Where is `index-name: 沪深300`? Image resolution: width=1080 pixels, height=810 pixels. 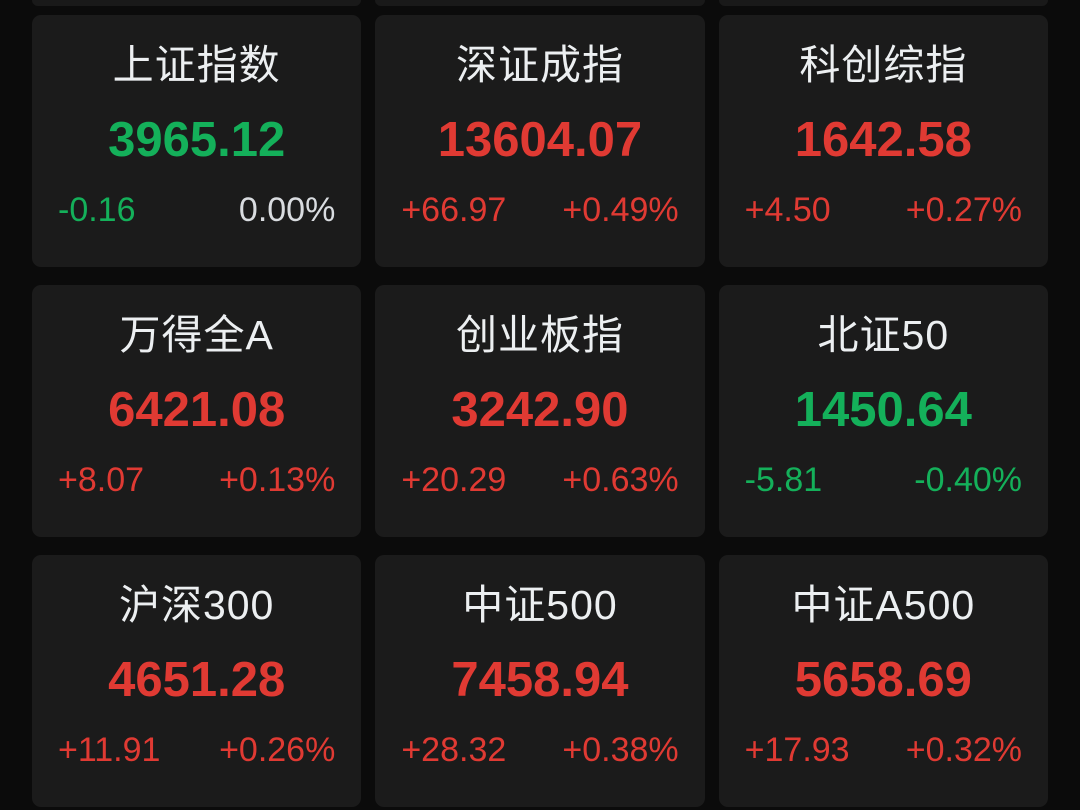
index-name: 沪深300 is located at coordinates (196, 605).